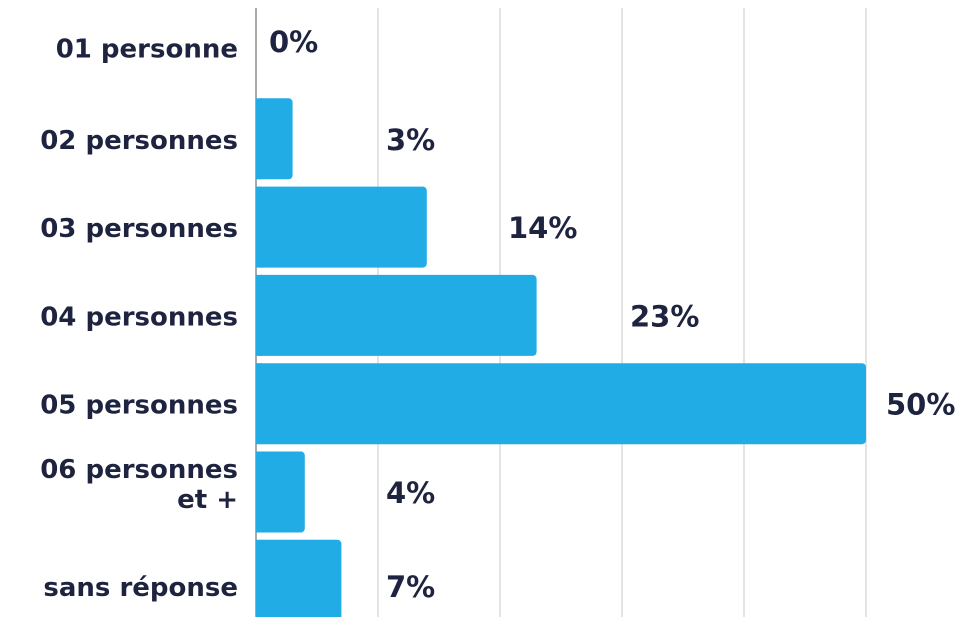 This screenshot has width=962, height=617. What do you see at coordinates (410, 140) in the screenshot?
I see `value-label: 3%` at bounding box center [410, 140].